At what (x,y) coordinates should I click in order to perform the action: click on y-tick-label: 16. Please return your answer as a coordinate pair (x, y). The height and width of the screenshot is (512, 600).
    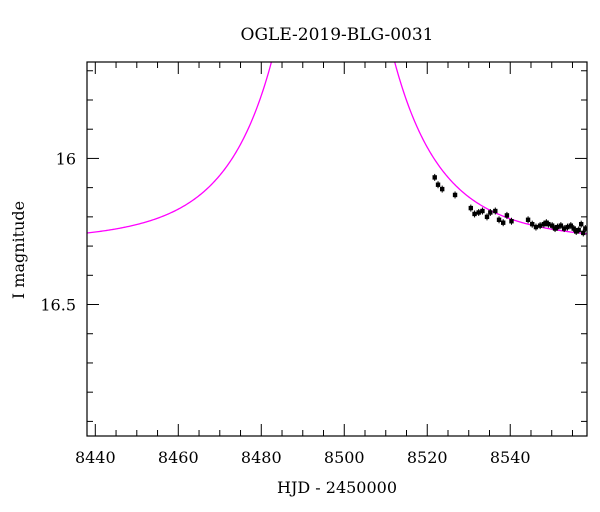
    Looking at the image, I should click on (66, 158).